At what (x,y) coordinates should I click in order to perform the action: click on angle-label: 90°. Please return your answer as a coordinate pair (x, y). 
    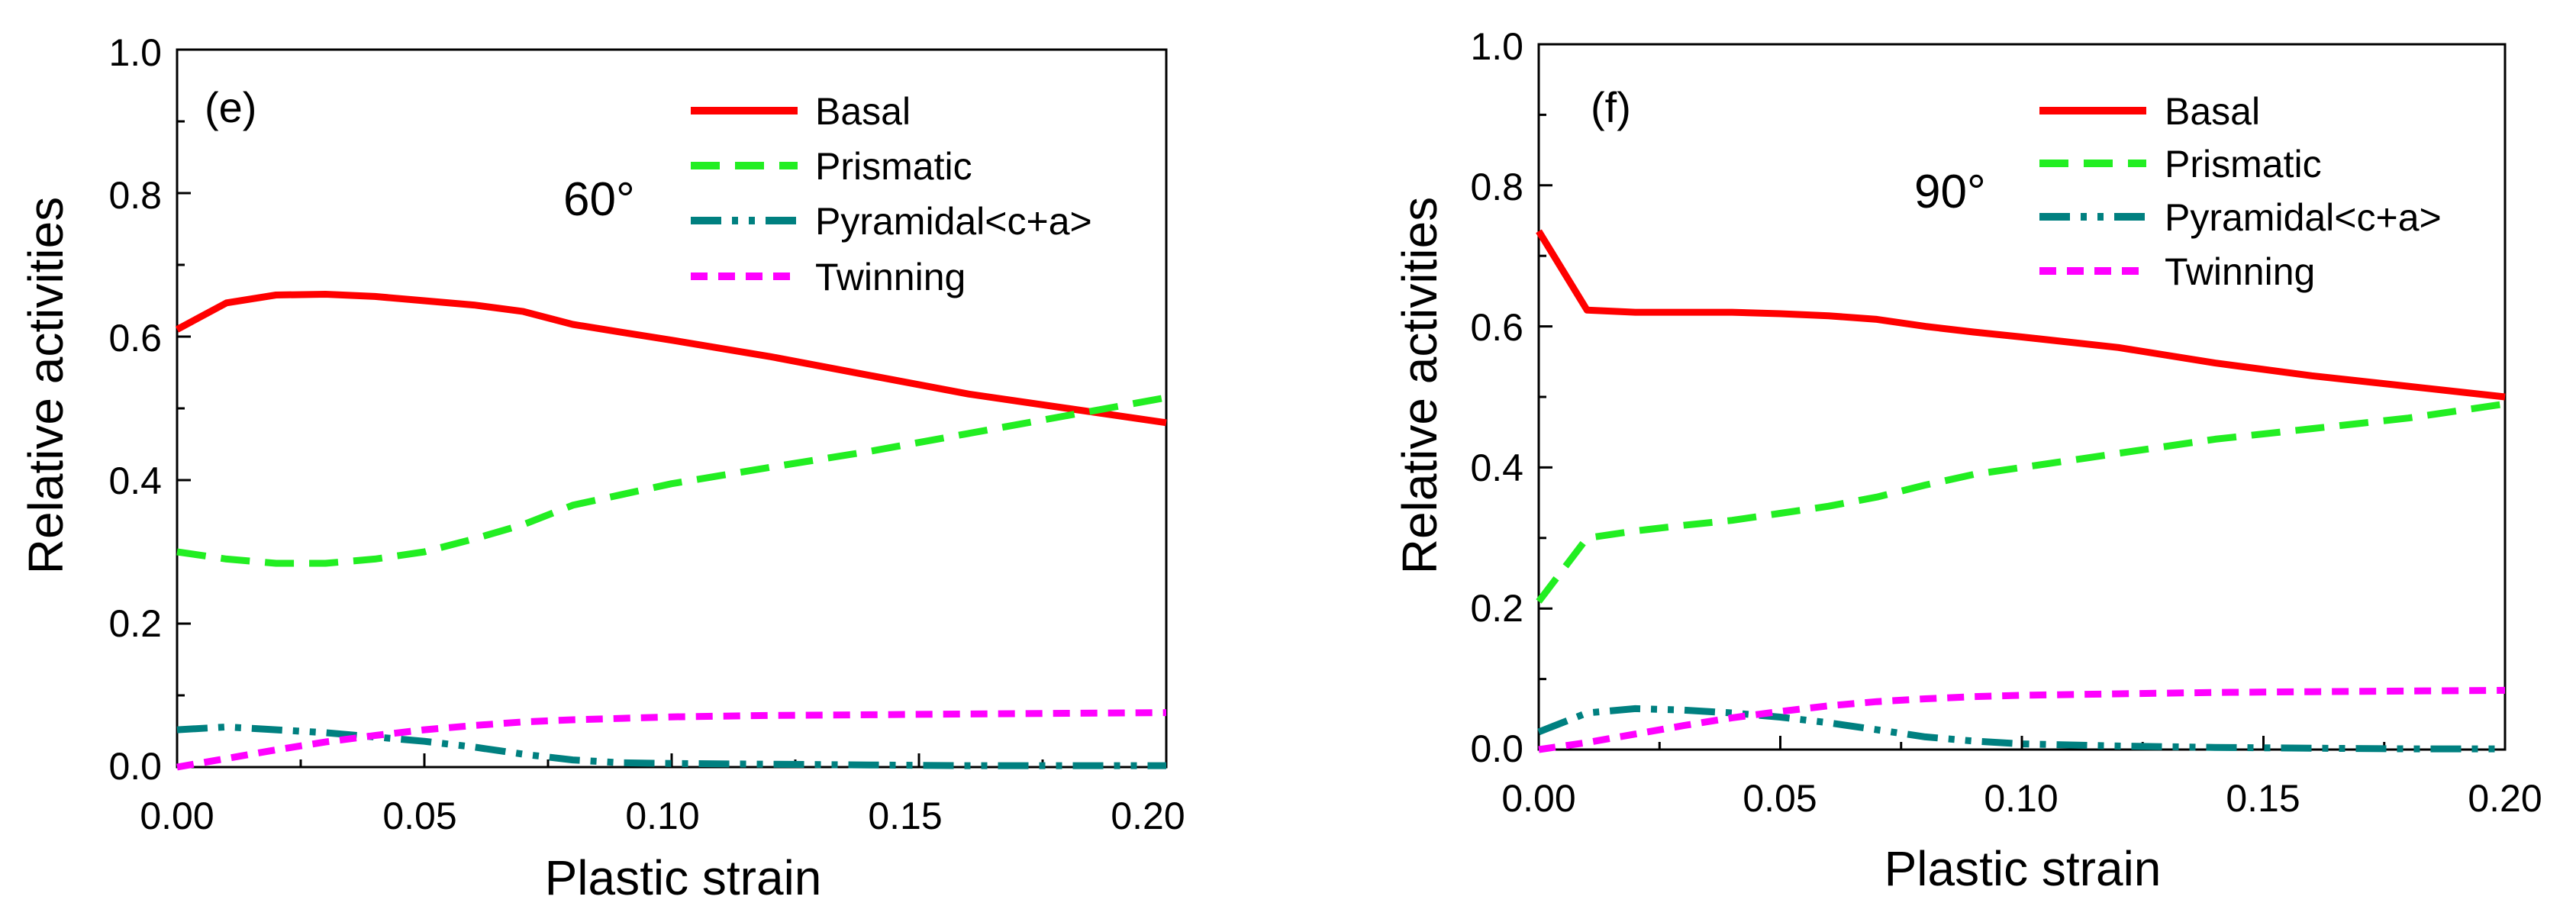
    Looking at the image, I should click on (1950, 192).